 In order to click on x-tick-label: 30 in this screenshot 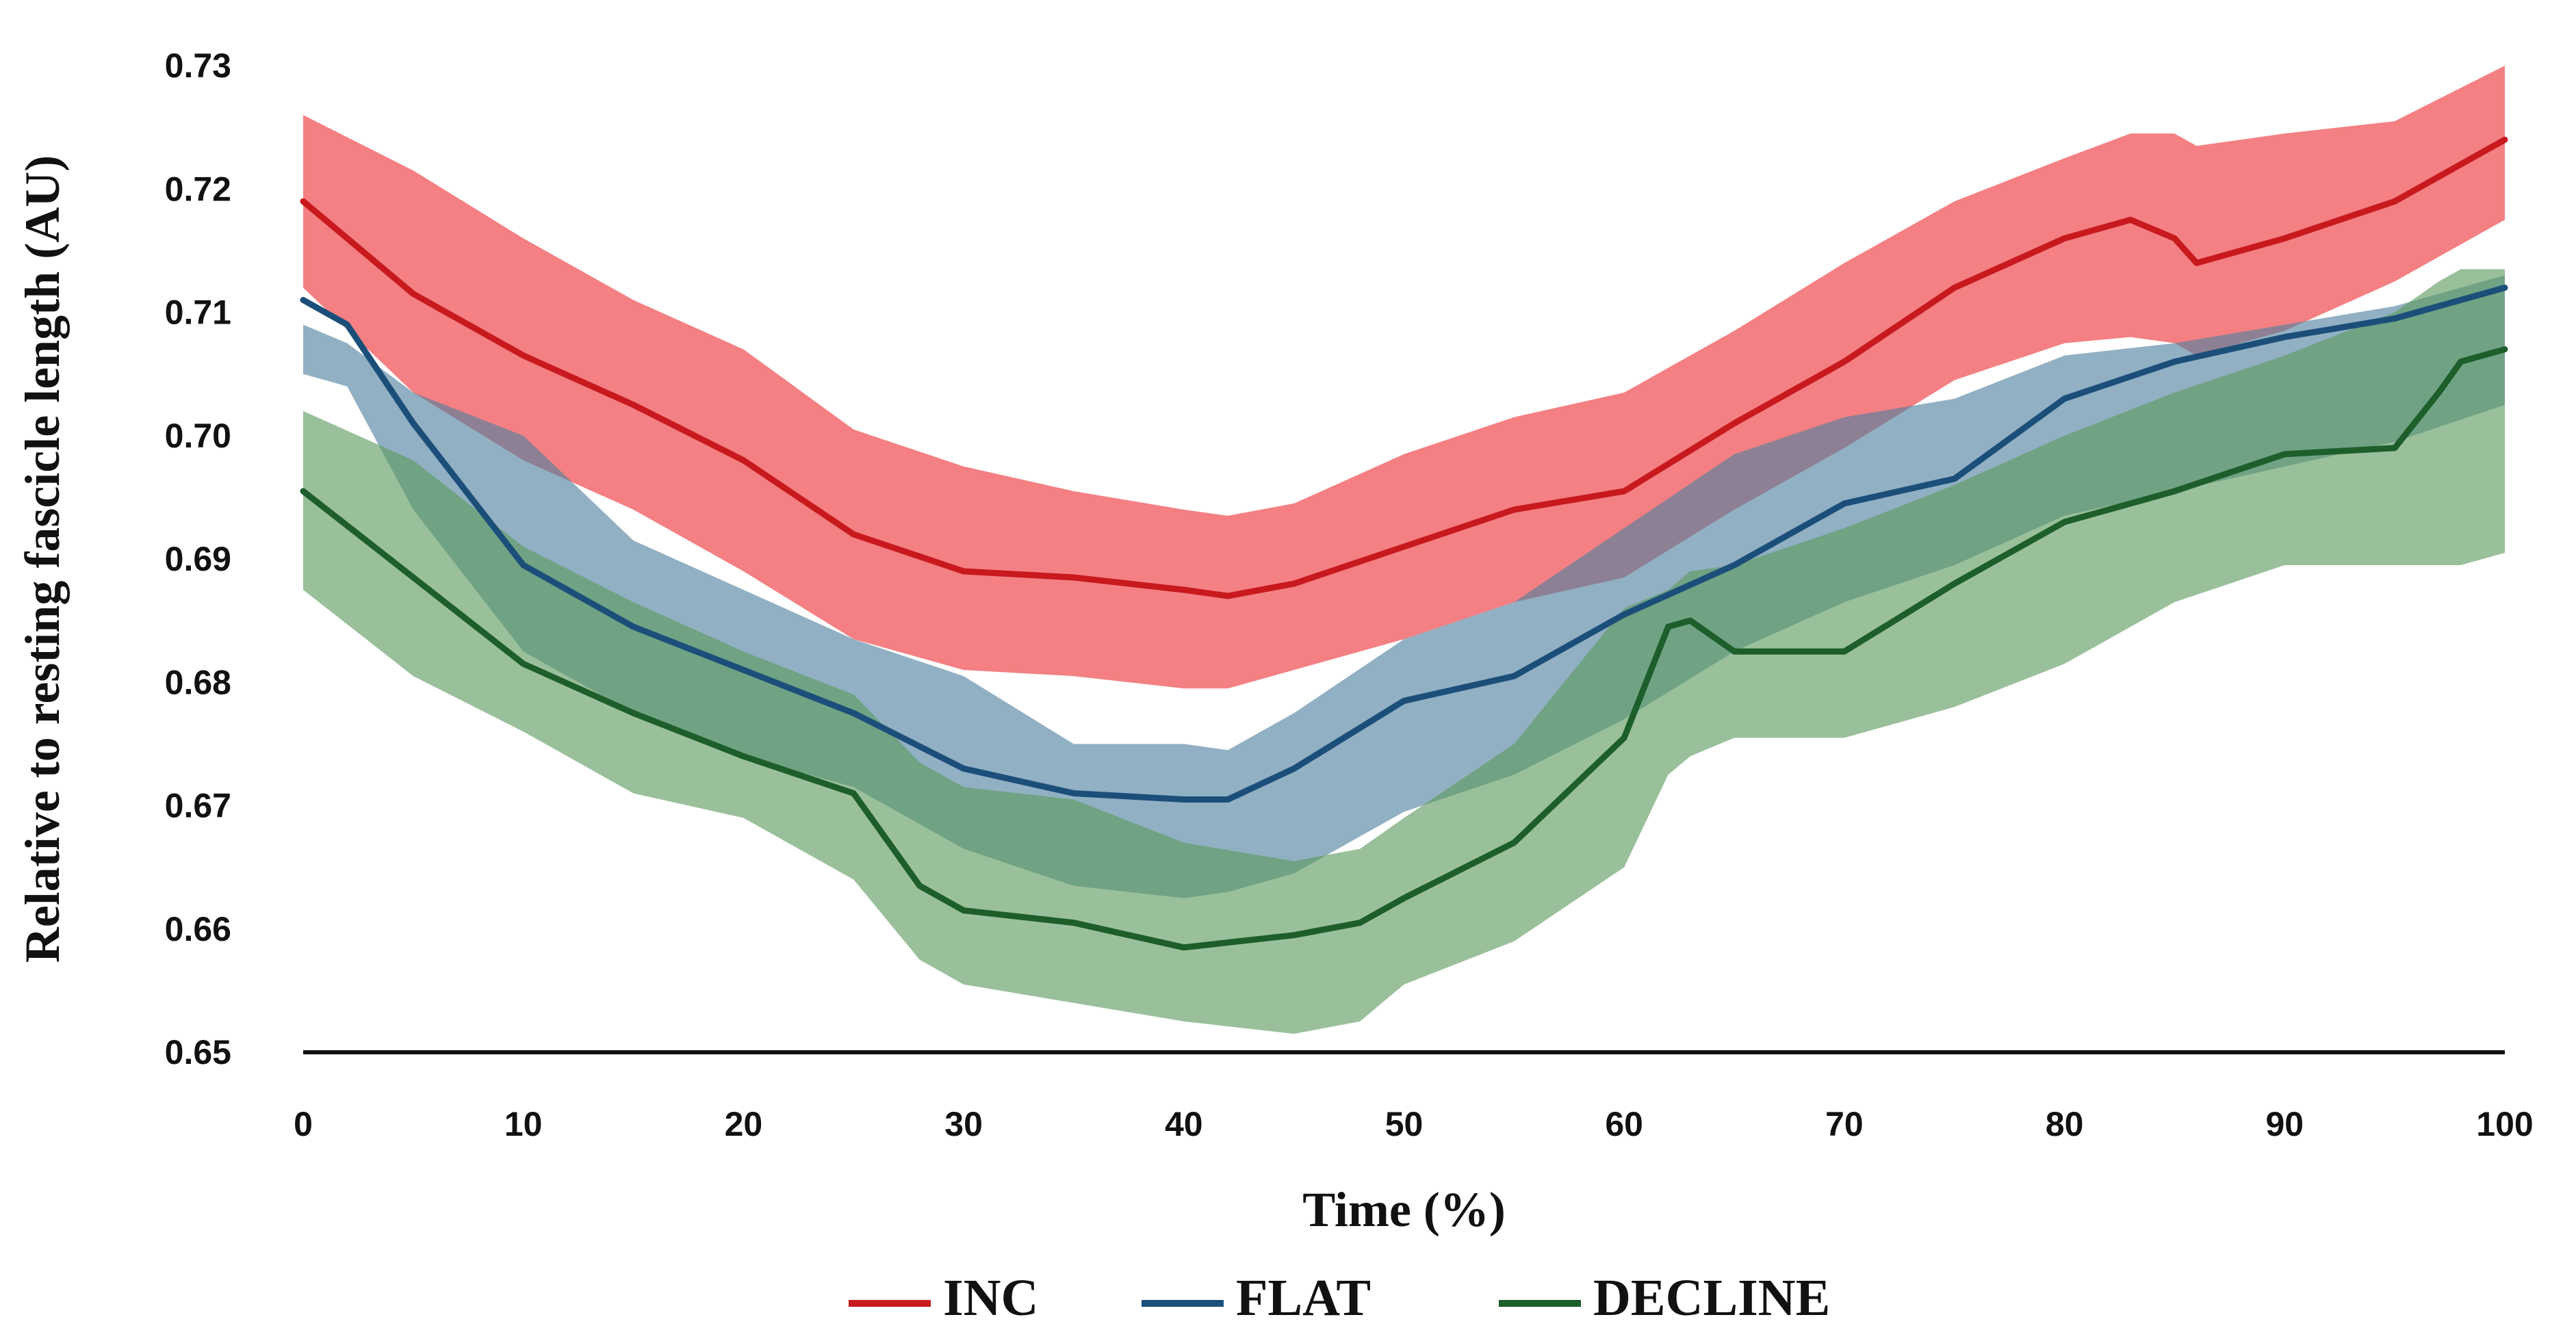, I will do `click(963, 1124)`.